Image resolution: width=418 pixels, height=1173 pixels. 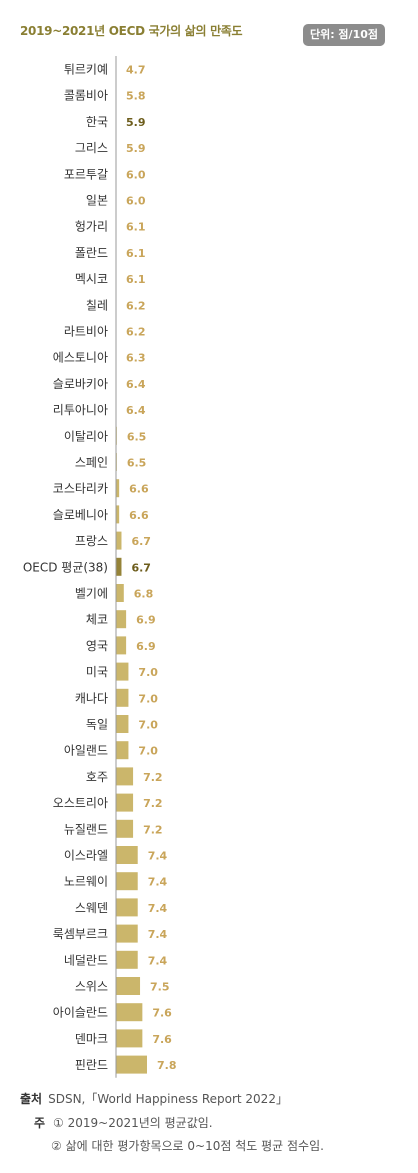 I want to click on category-label: 이스라엘, so click(x=86, y=856).